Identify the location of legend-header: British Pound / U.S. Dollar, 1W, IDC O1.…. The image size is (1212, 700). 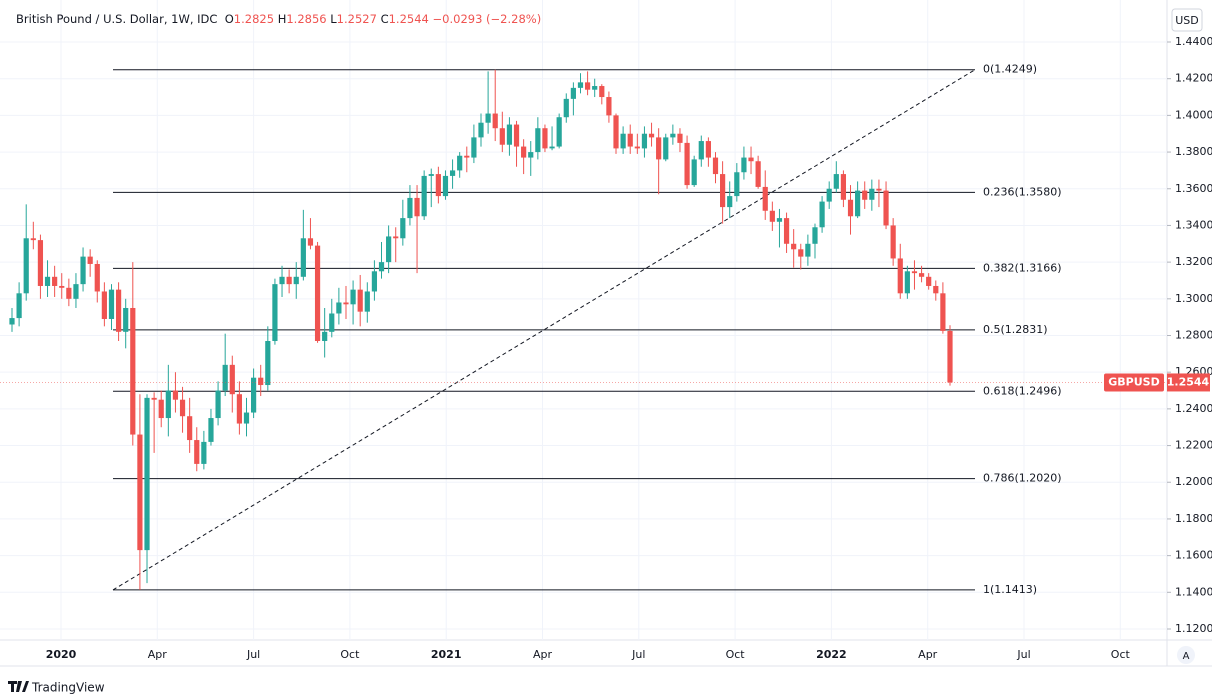
(278, 19).